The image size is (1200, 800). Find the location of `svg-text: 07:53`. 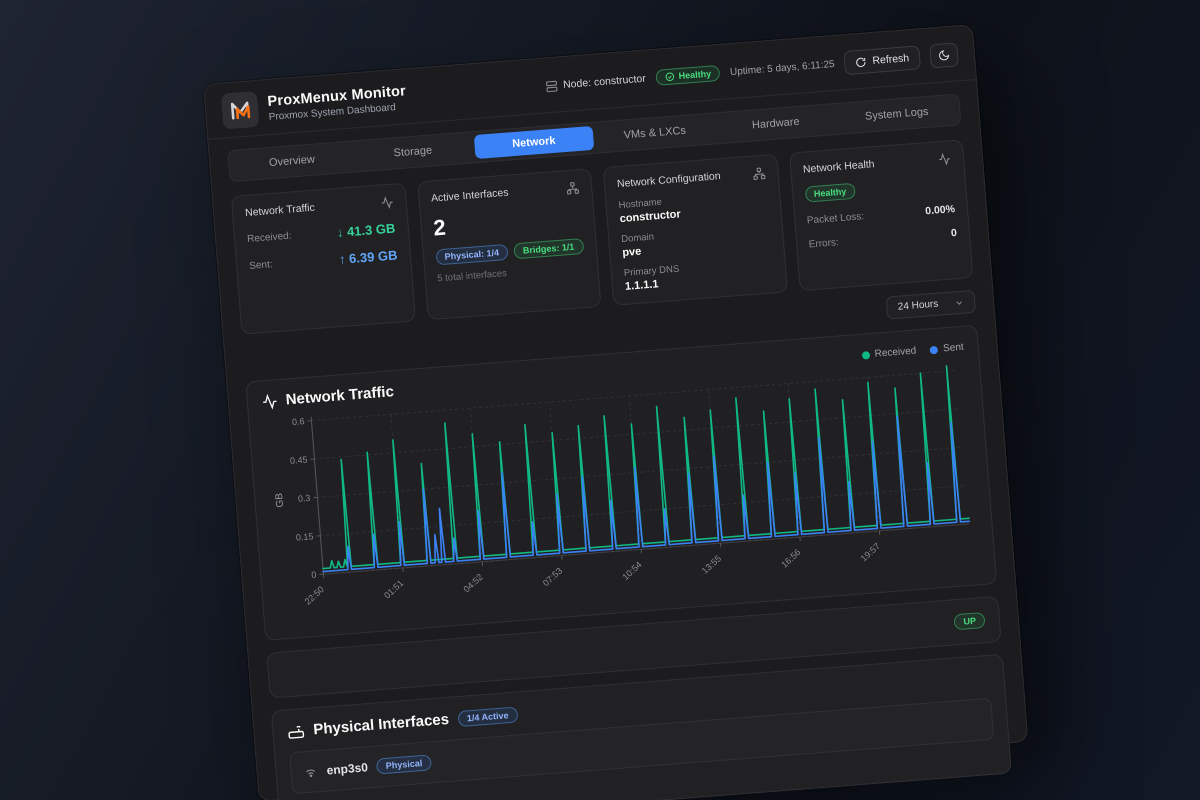

svg-text: 07:53 is located at coordinates (552, 577).